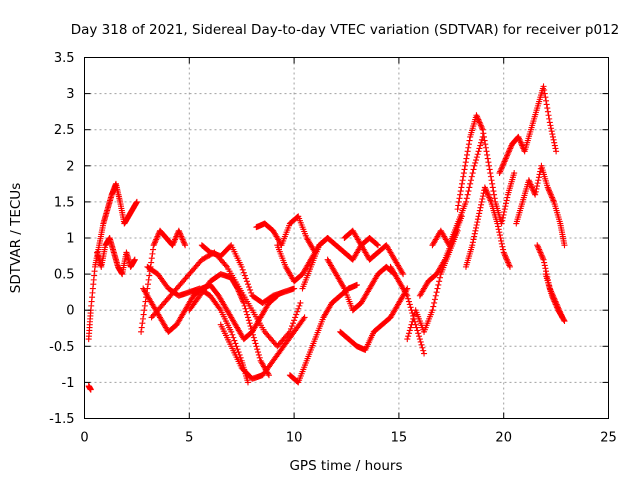 Image resolution: width=640 pixels, height=480 pixels. I want to click on data-series-s16, so click(374, 252).